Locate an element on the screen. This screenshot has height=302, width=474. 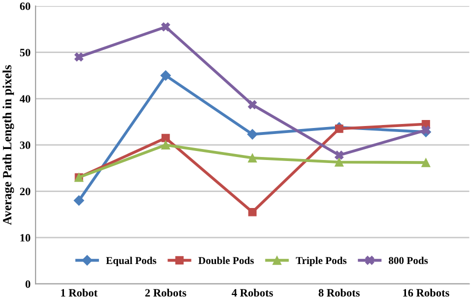
y-tick-label: 20 is located at coordinates (25, 192).